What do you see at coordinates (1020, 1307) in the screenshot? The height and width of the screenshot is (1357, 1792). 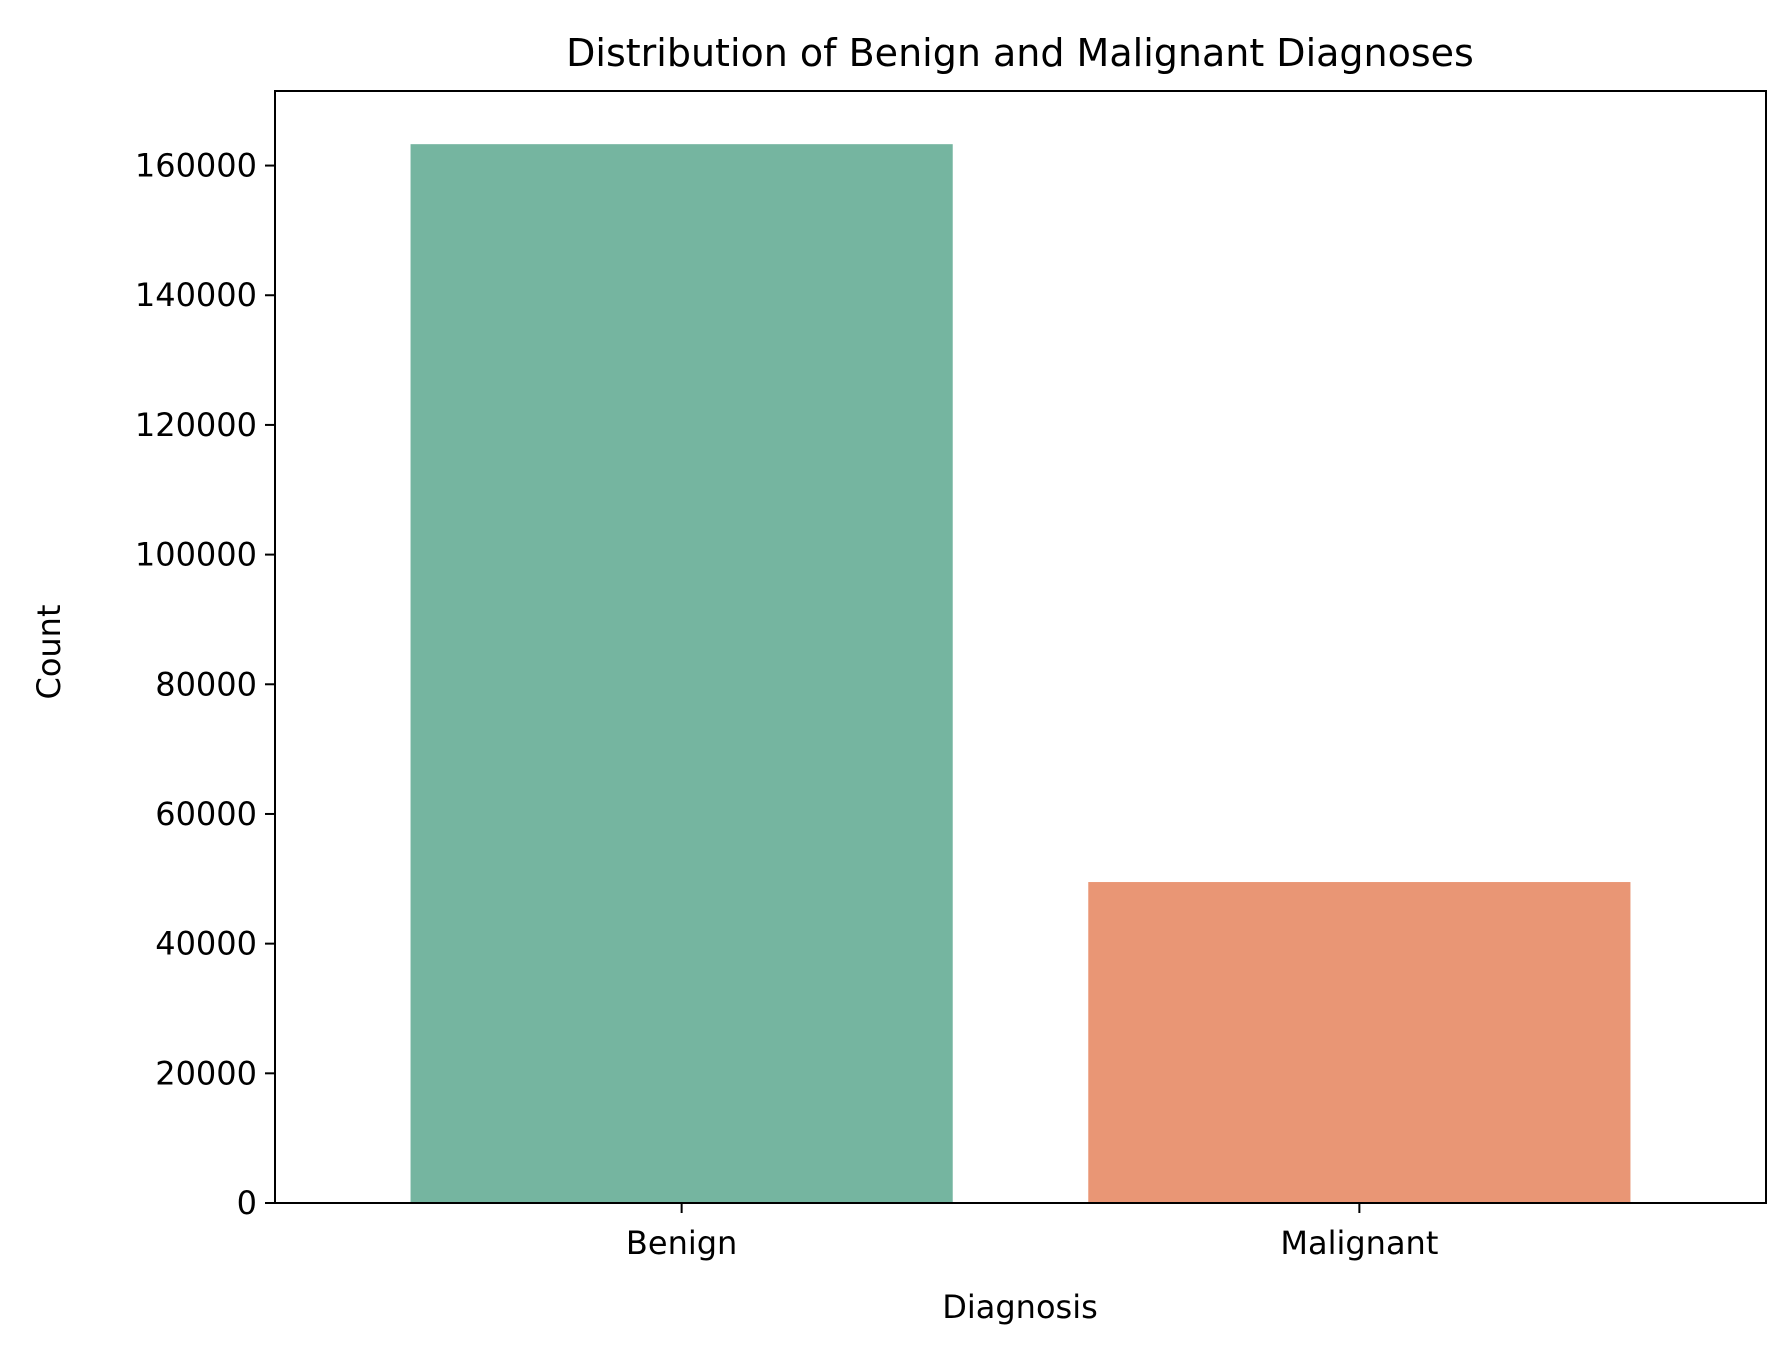 I see `x-axis-label: Diagnosis` at bounding box center [1020, 1307].